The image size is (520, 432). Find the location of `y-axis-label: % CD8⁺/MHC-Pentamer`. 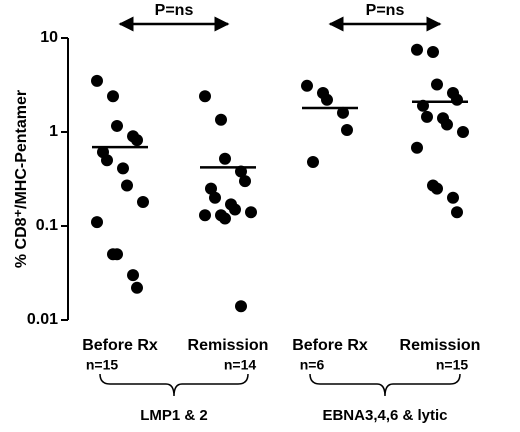

y-axis-label: % CD8⁺/MHC-Pentamer is located at coordinates (21, 179).